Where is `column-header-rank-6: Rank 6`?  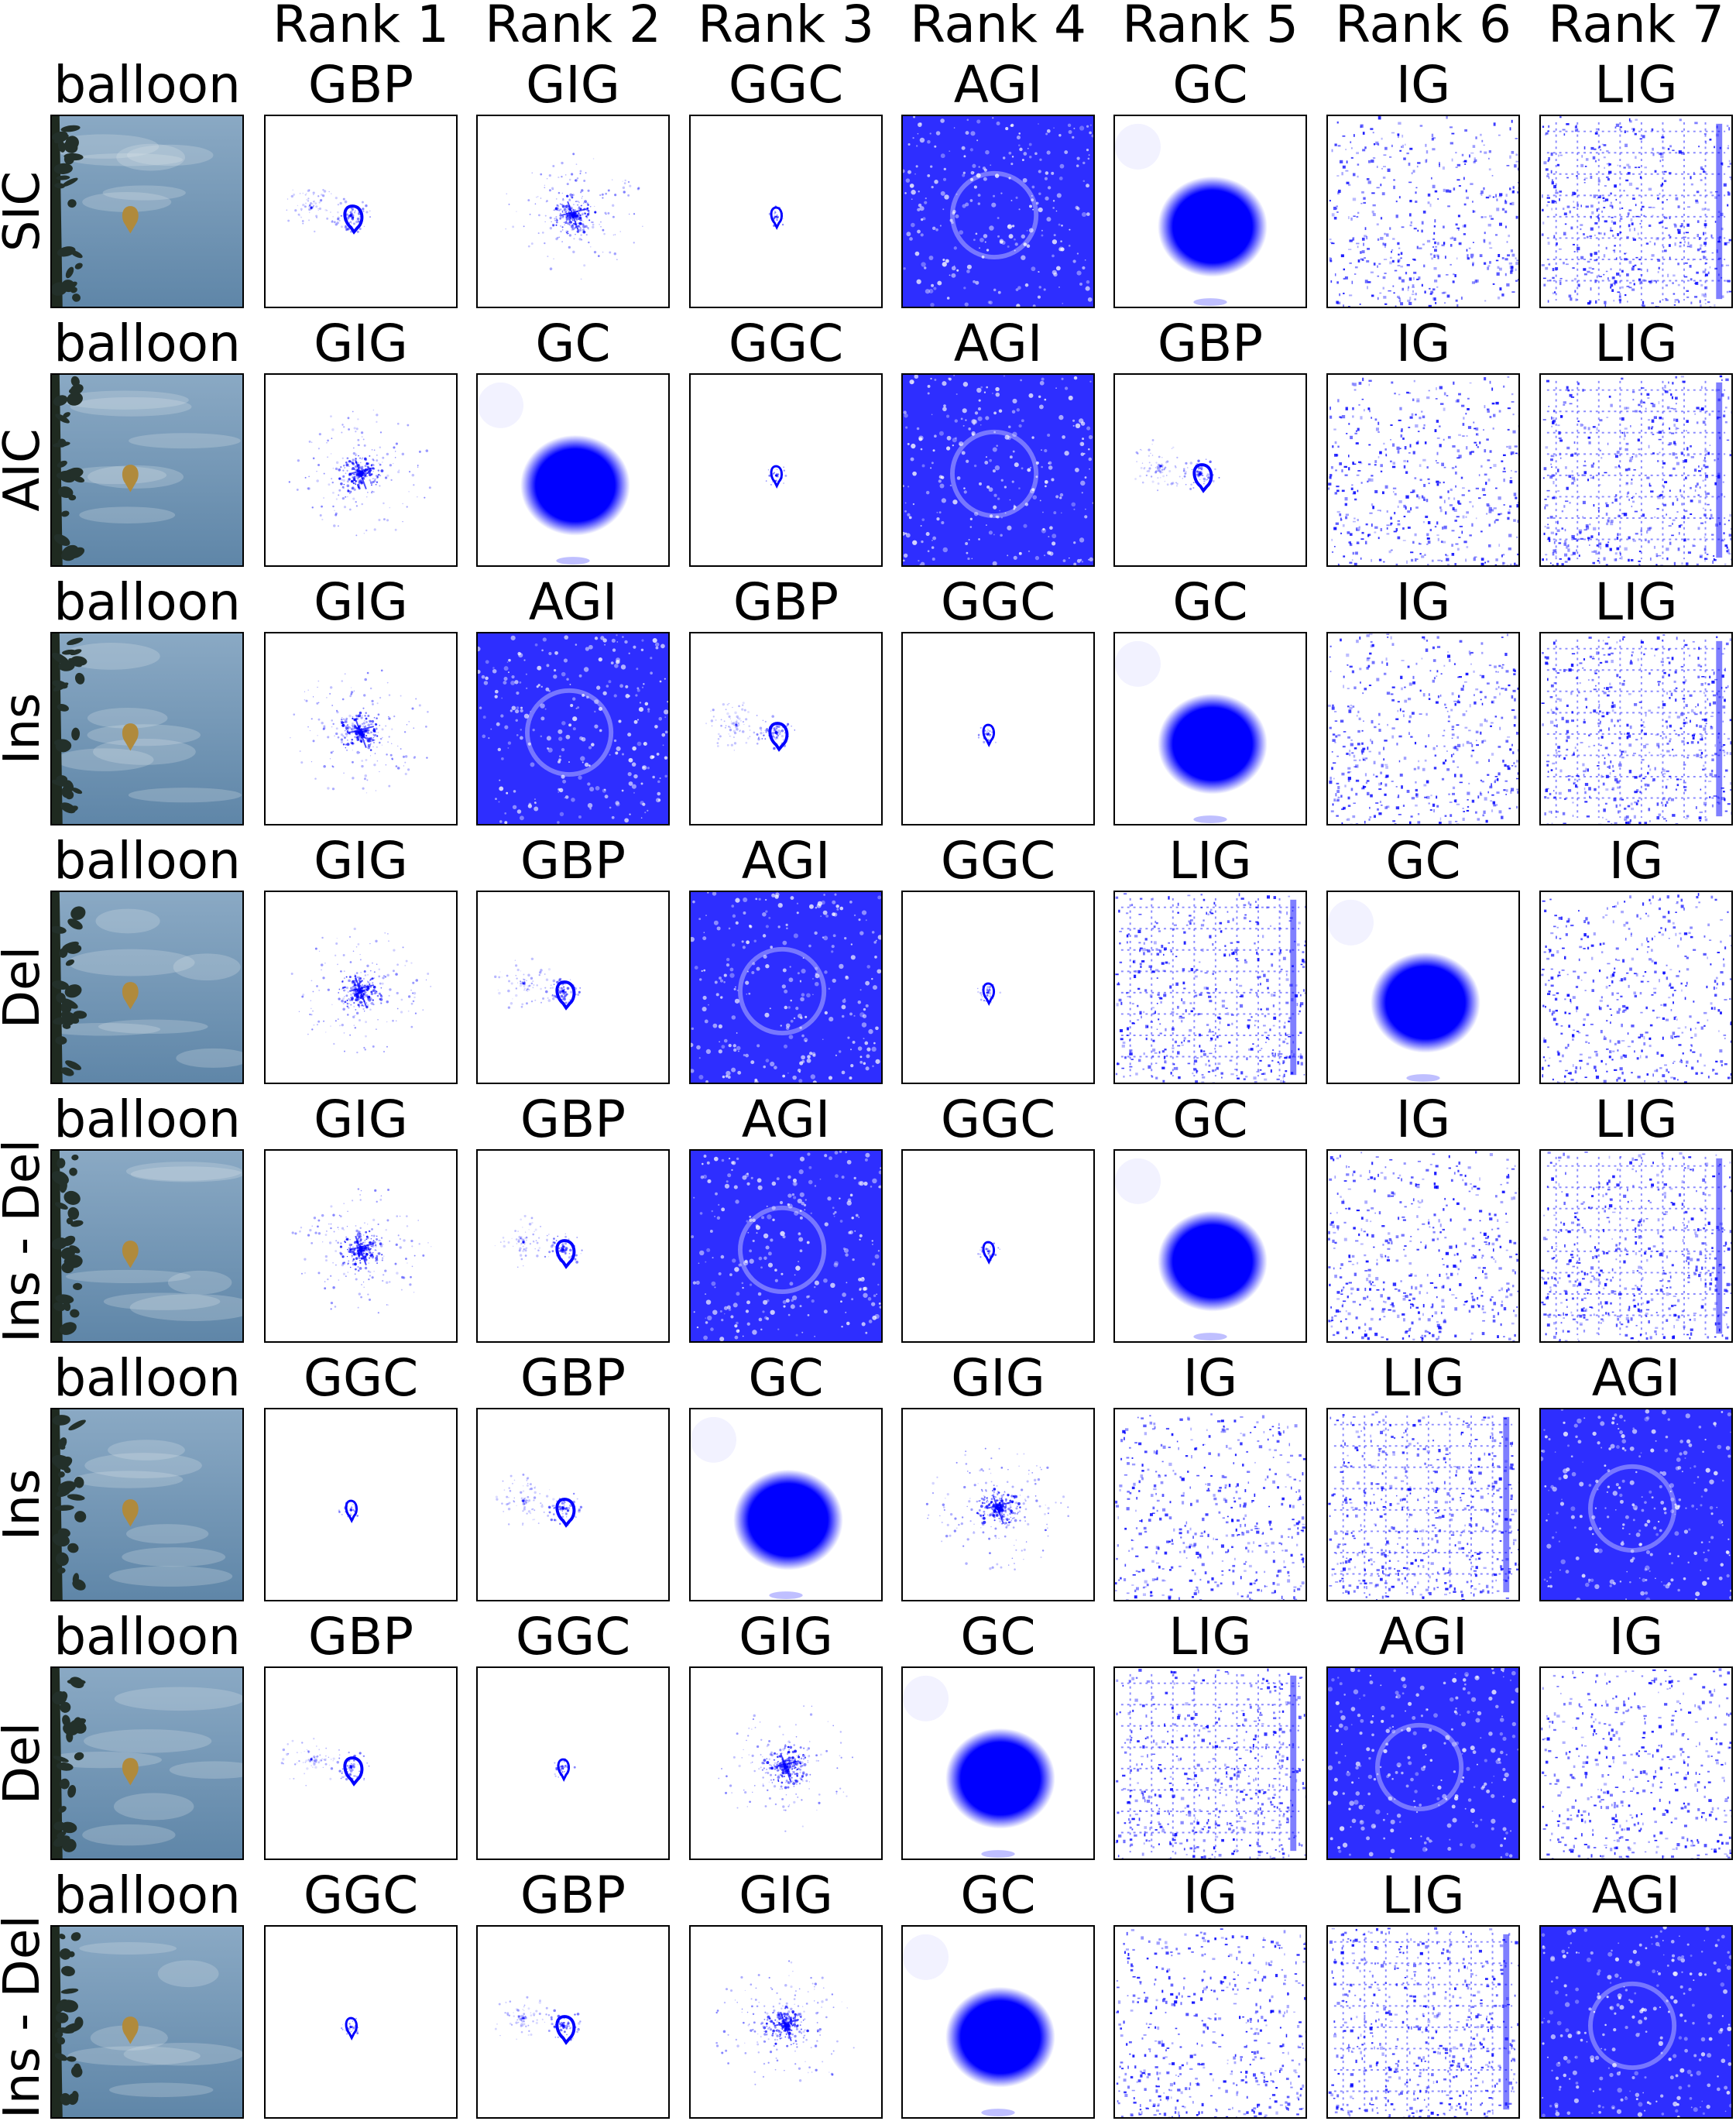 column-header-rank-6: Rank 6 is located at coordinates (1423, 27).